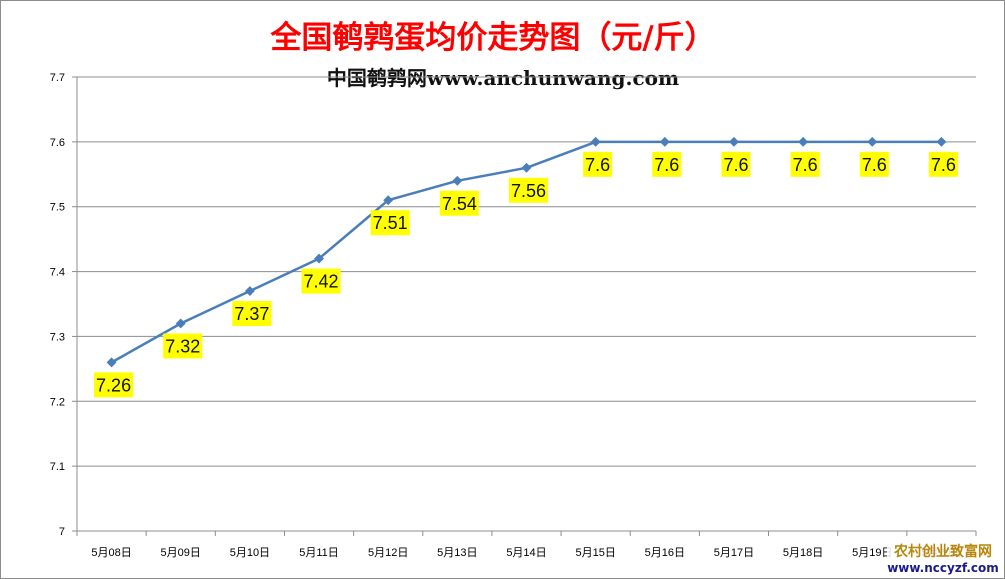 The height and width of the screenshot is (579, 1005). I want to click on data-label-text: 7.42, so click(321, 282).